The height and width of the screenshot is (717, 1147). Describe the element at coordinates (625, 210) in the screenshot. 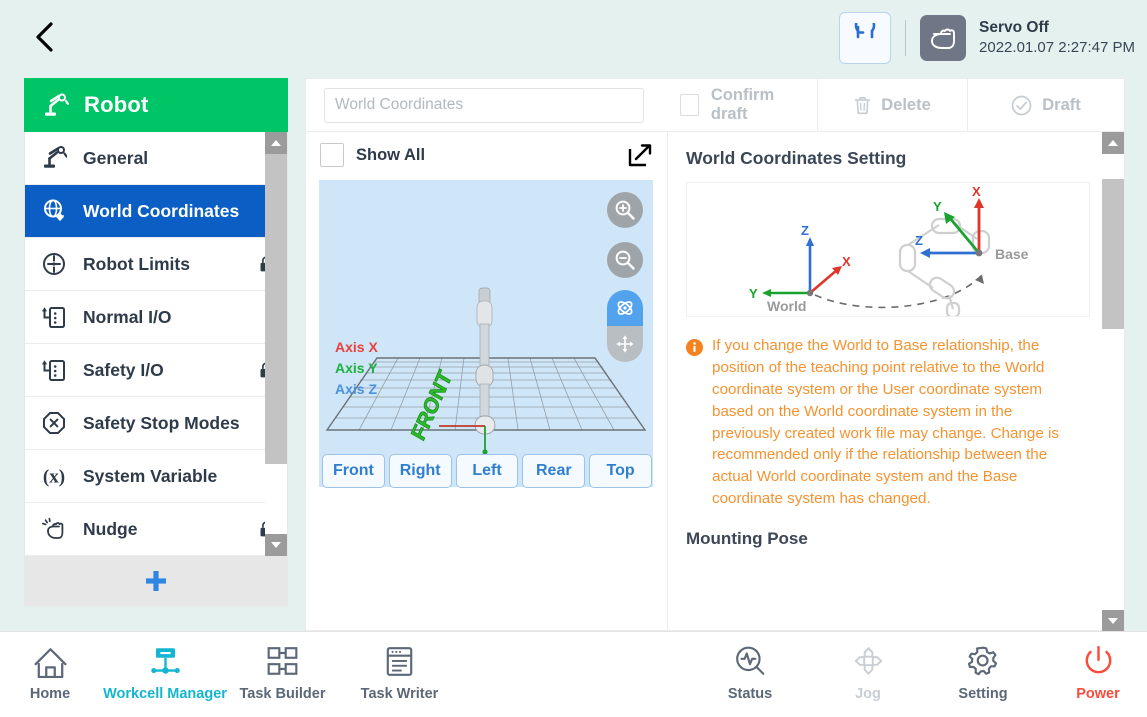

I see `zoom-in-button` at that location.